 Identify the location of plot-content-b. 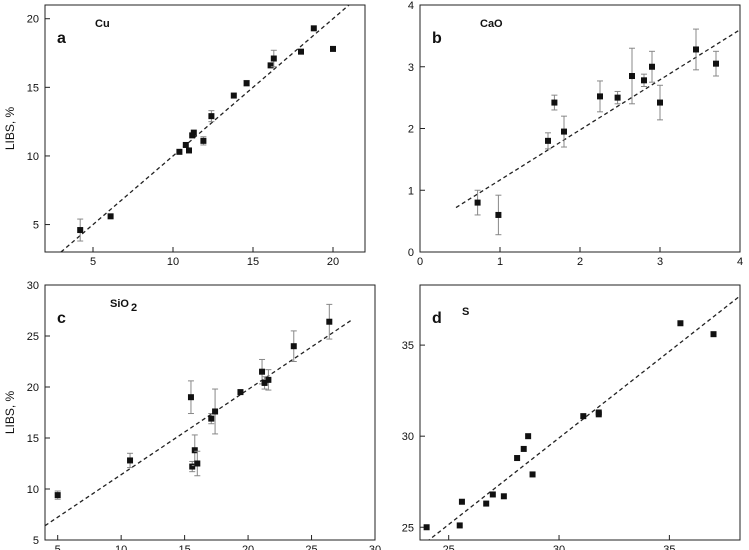
(597, 132).